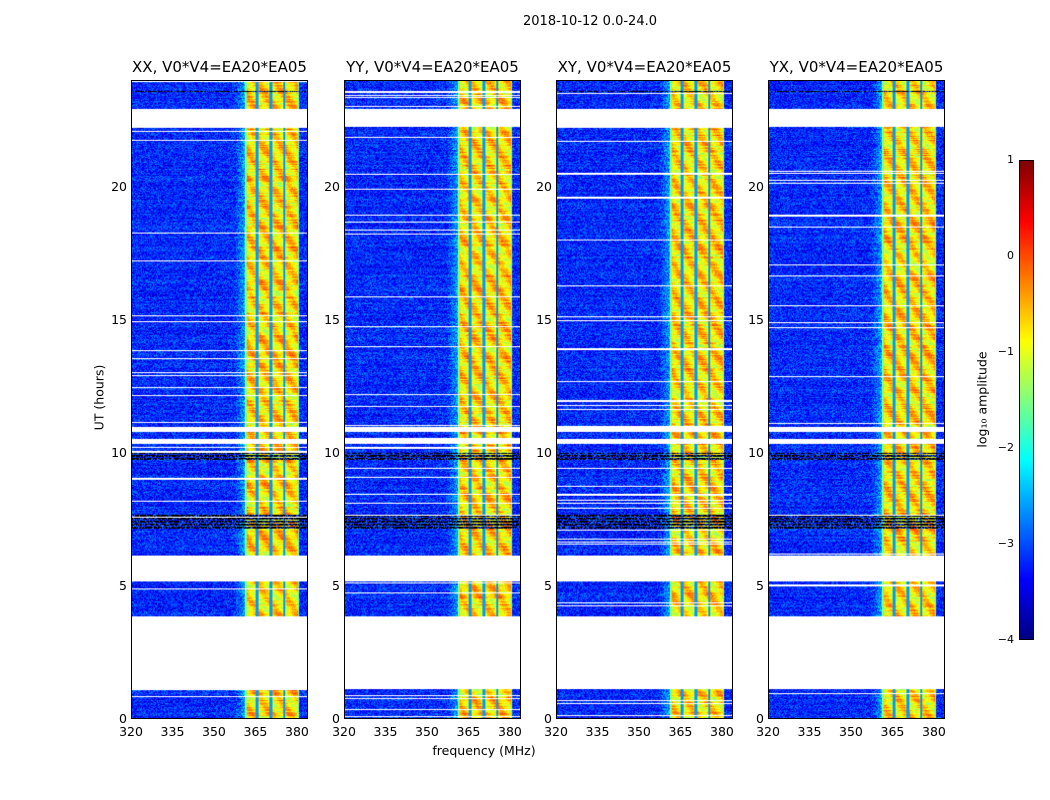 The width and height of the screenshot is (1050, 800). What do you see at coordinates (982, 399) in the screenshot?
I see `colorbar-label: log₁₀ amplitude` at bounding box center [982, 399].